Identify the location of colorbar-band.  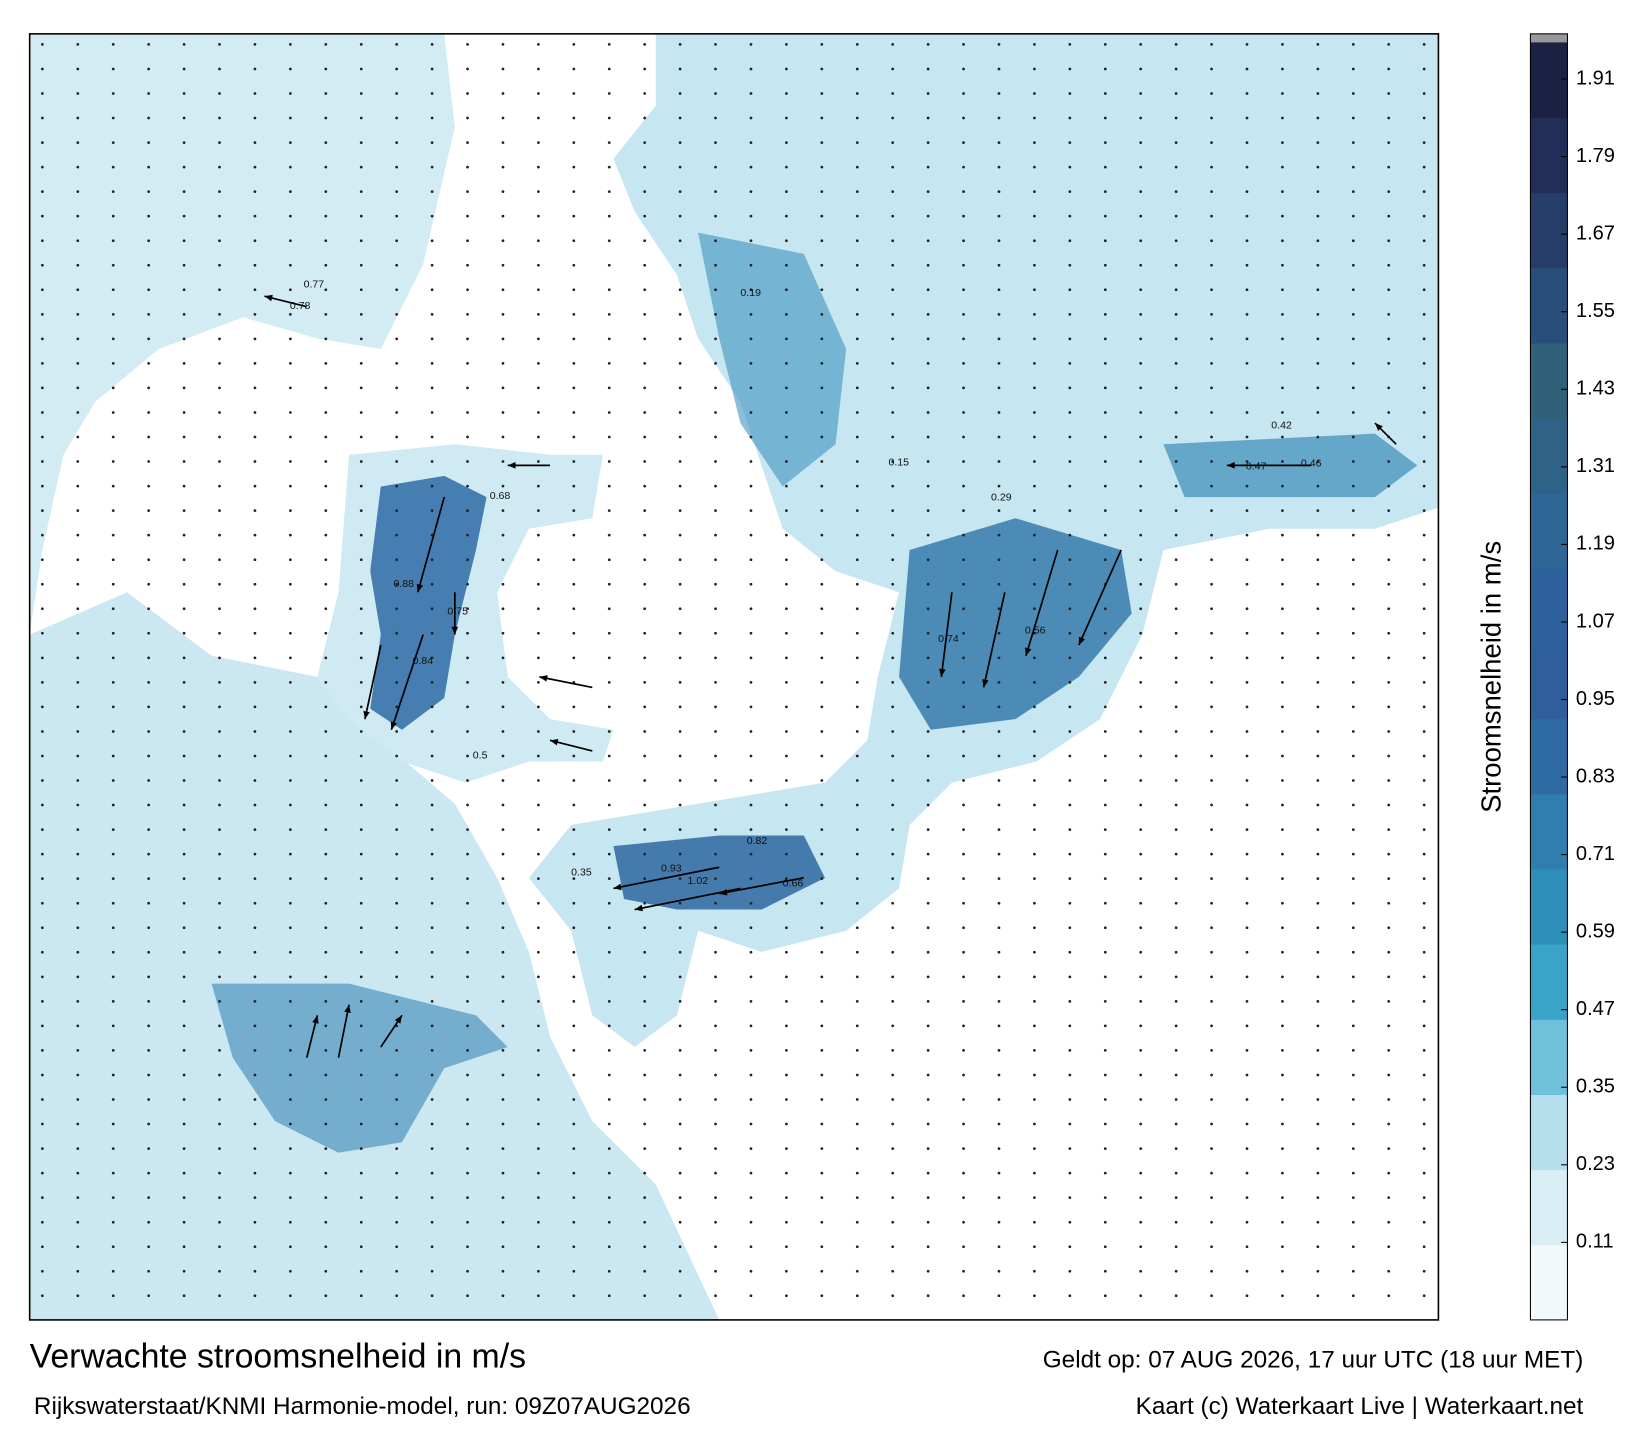
(1549, 80).